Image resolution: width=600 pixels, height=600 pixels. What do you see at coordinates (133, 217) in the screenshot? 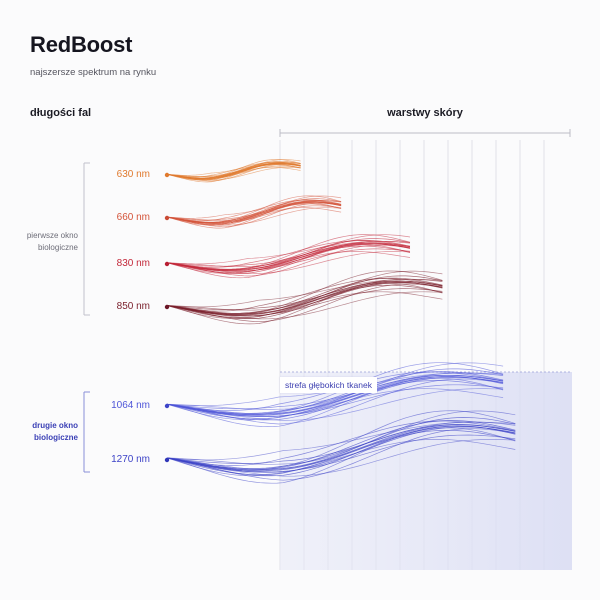
I see `wavelength-label: 660 nm` at bounding box center [133, 217].